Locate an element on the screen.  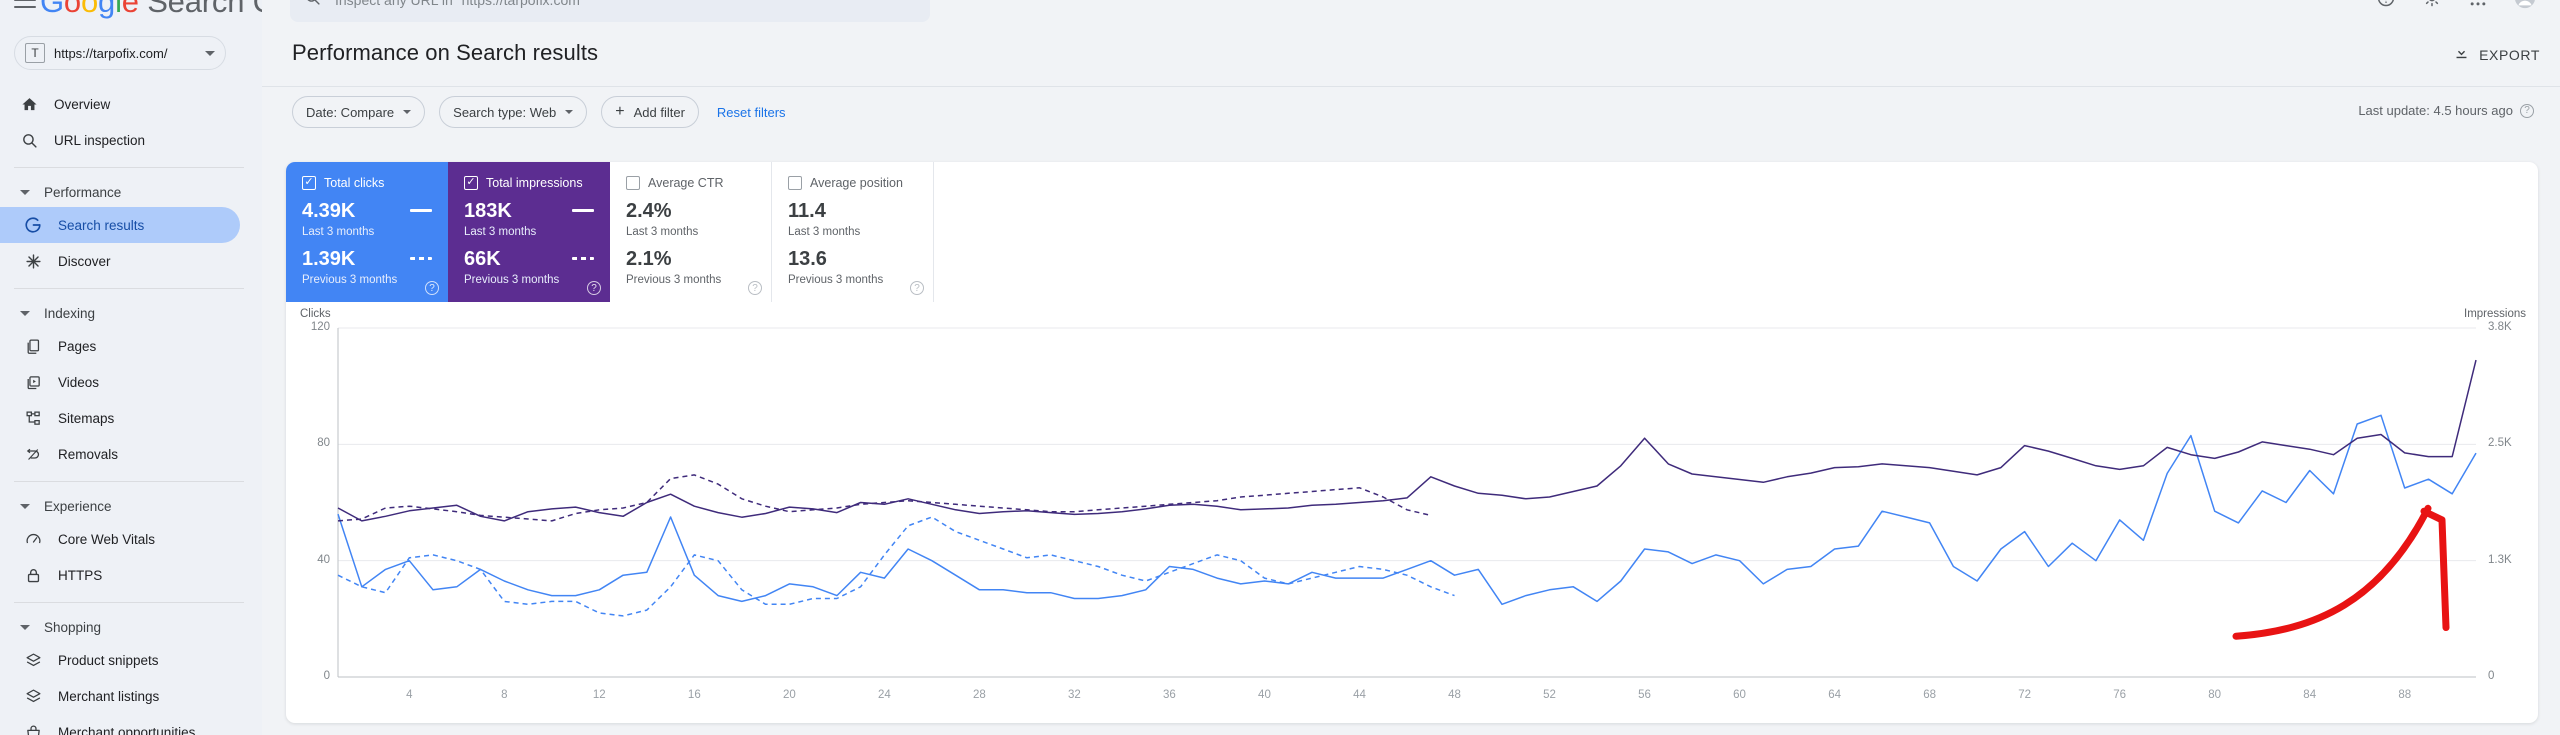
x-axis-tick: 28 is located at coordinates (979, 695).